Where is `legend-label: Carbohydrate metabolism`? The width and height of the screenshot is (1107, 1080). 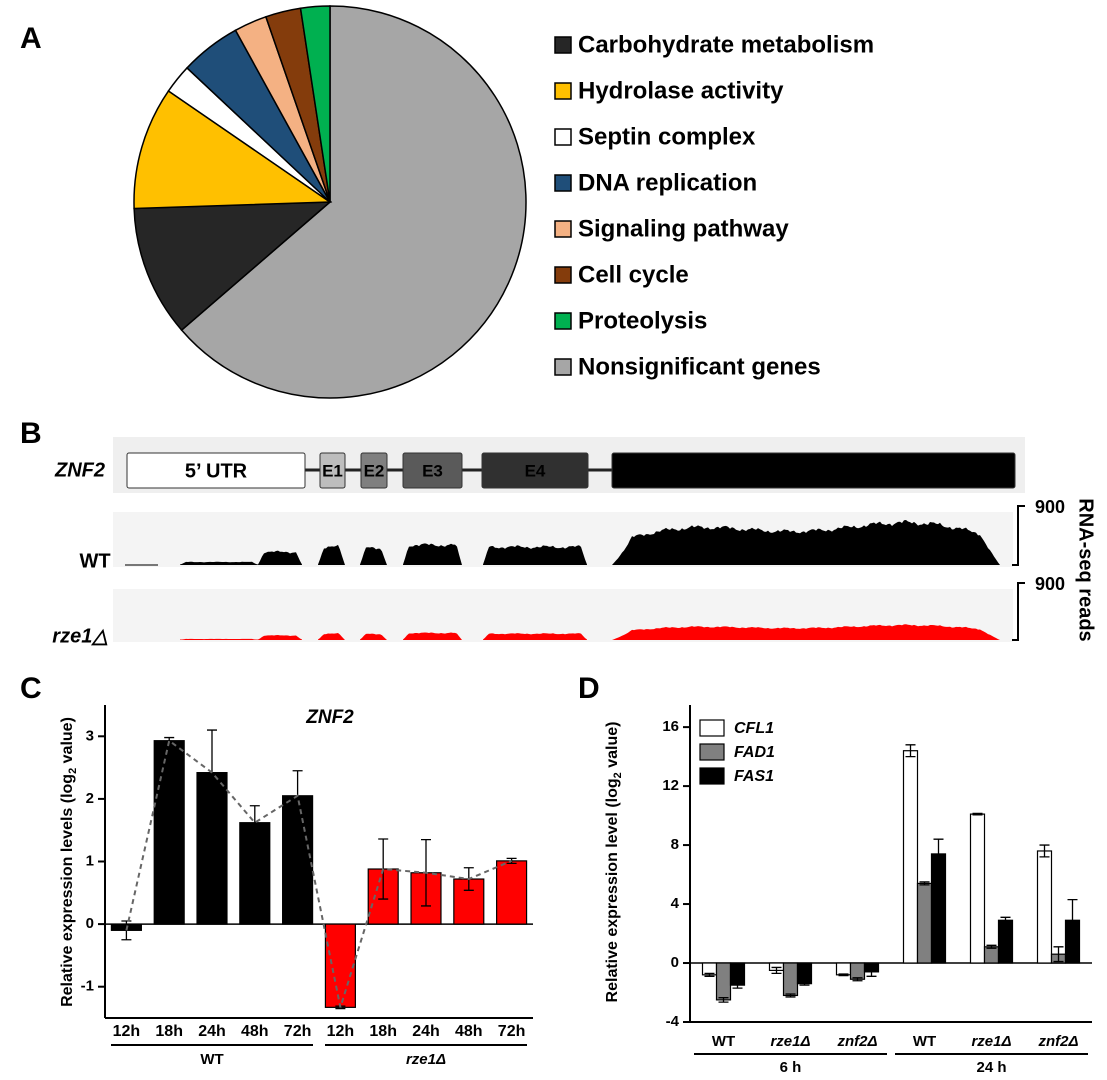 legend-label: Carbohydrate metabolism is located at coordinates (726, 44).